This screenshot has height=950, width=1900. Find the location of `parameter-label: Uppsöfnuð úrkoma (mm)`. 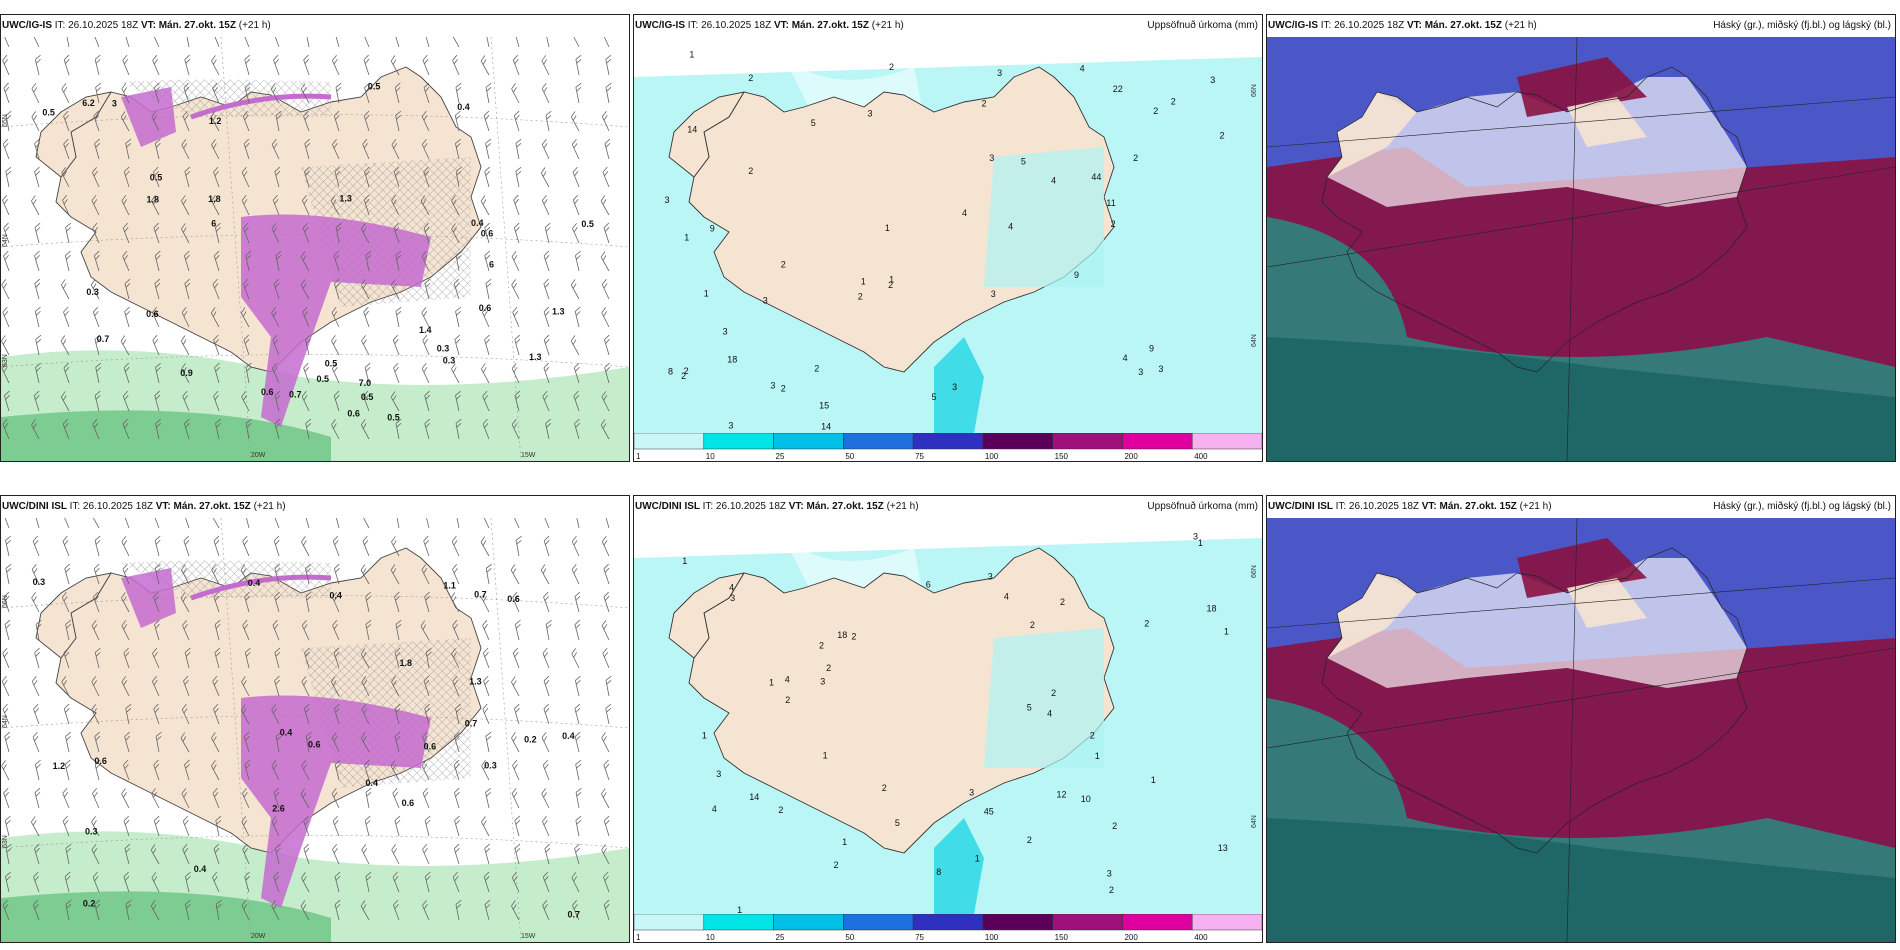

parameter-label: Uppsöfnuð úrkoma (mm) is located at coordinates (1202, 506).